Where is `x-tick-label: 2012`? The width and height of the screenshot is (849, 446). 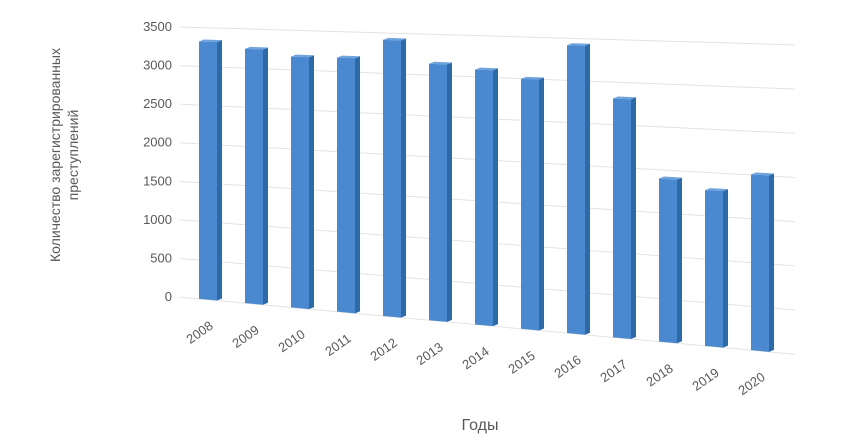
x-tick-label: 2012 is located at coordinates (383, 349).